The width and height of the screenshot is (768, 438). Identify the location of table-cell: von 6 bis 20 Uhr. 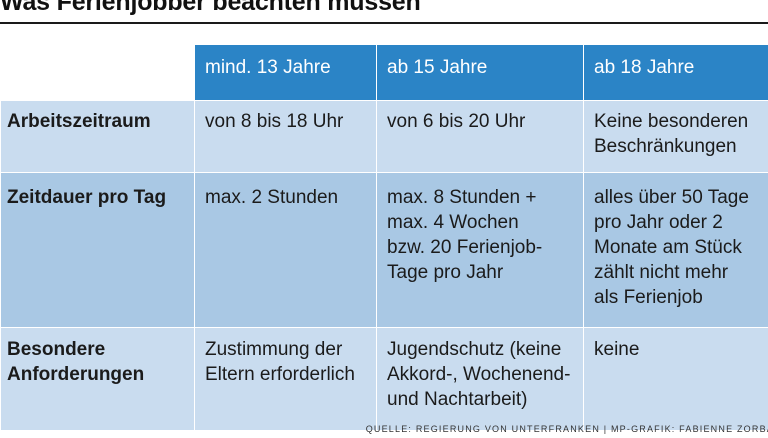
(480, 137).